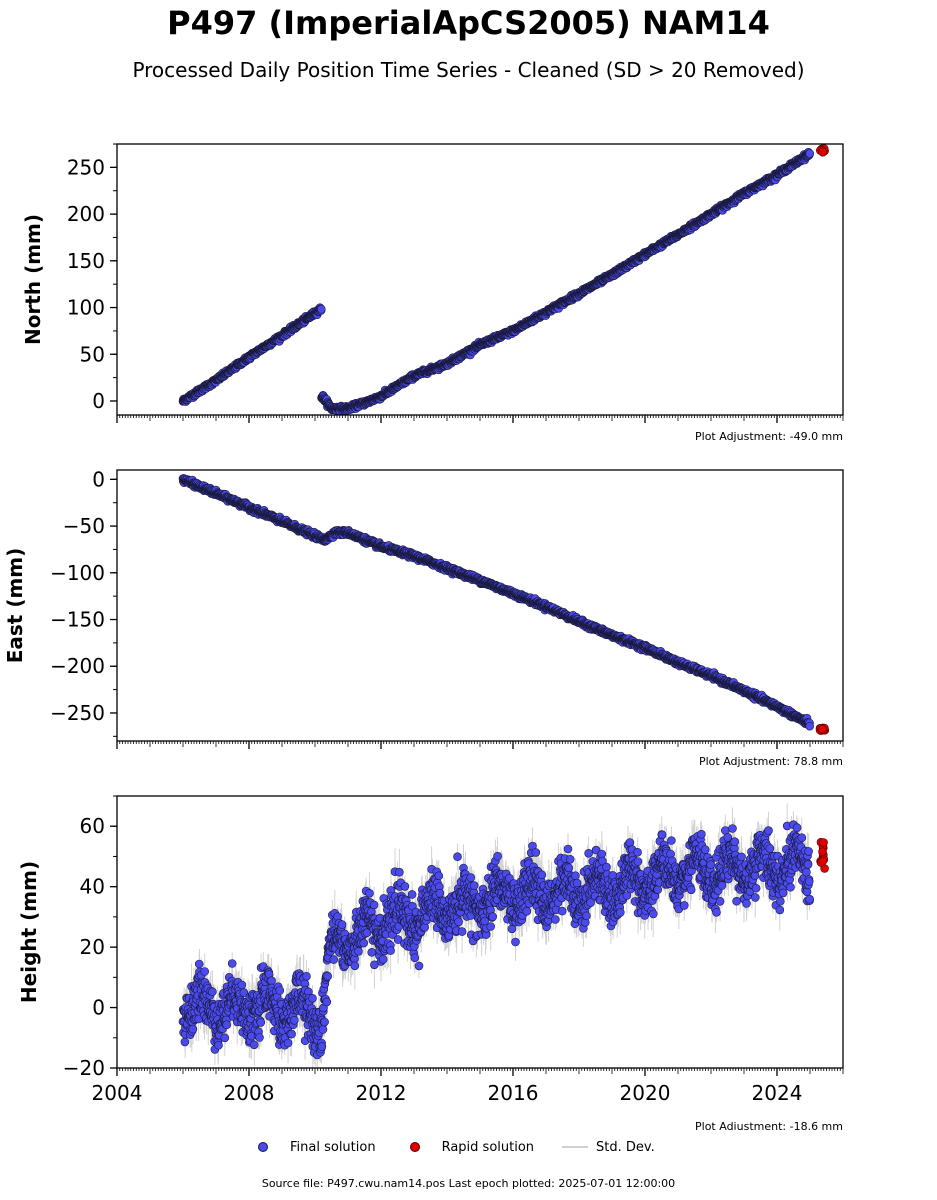 Image resolution: width=937 pixels, height=1200 pixels. Describe the element at coordinates (77, 666) in the screenshot. I see `y-tick-label: −200` at that location.